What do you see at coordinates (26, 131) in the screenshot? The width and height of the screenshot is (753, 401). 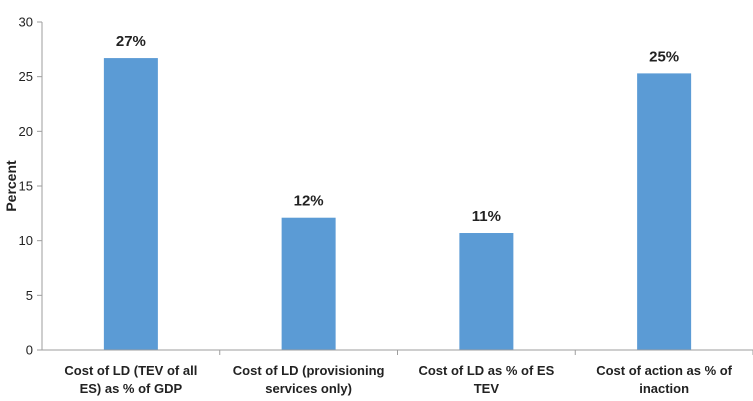 I see `y-tick-label: 20` at bounding box center [26, 131].